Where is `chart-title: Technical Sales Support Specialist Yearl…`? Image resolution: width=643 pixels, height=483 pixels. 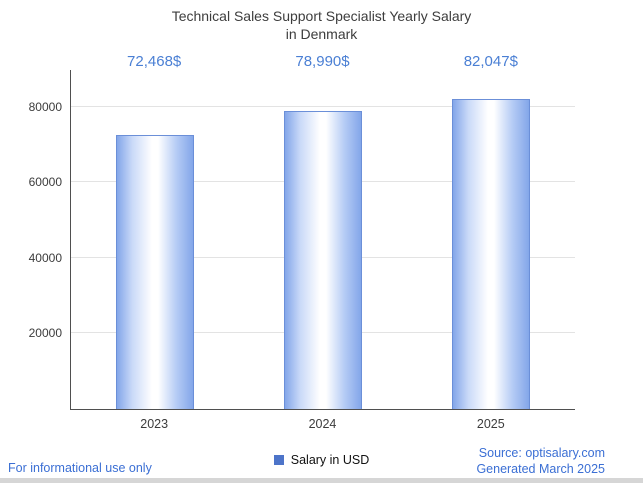
chart-title: Technical Sales Support Specialist Yearl… is located at coordinates (321, 25).